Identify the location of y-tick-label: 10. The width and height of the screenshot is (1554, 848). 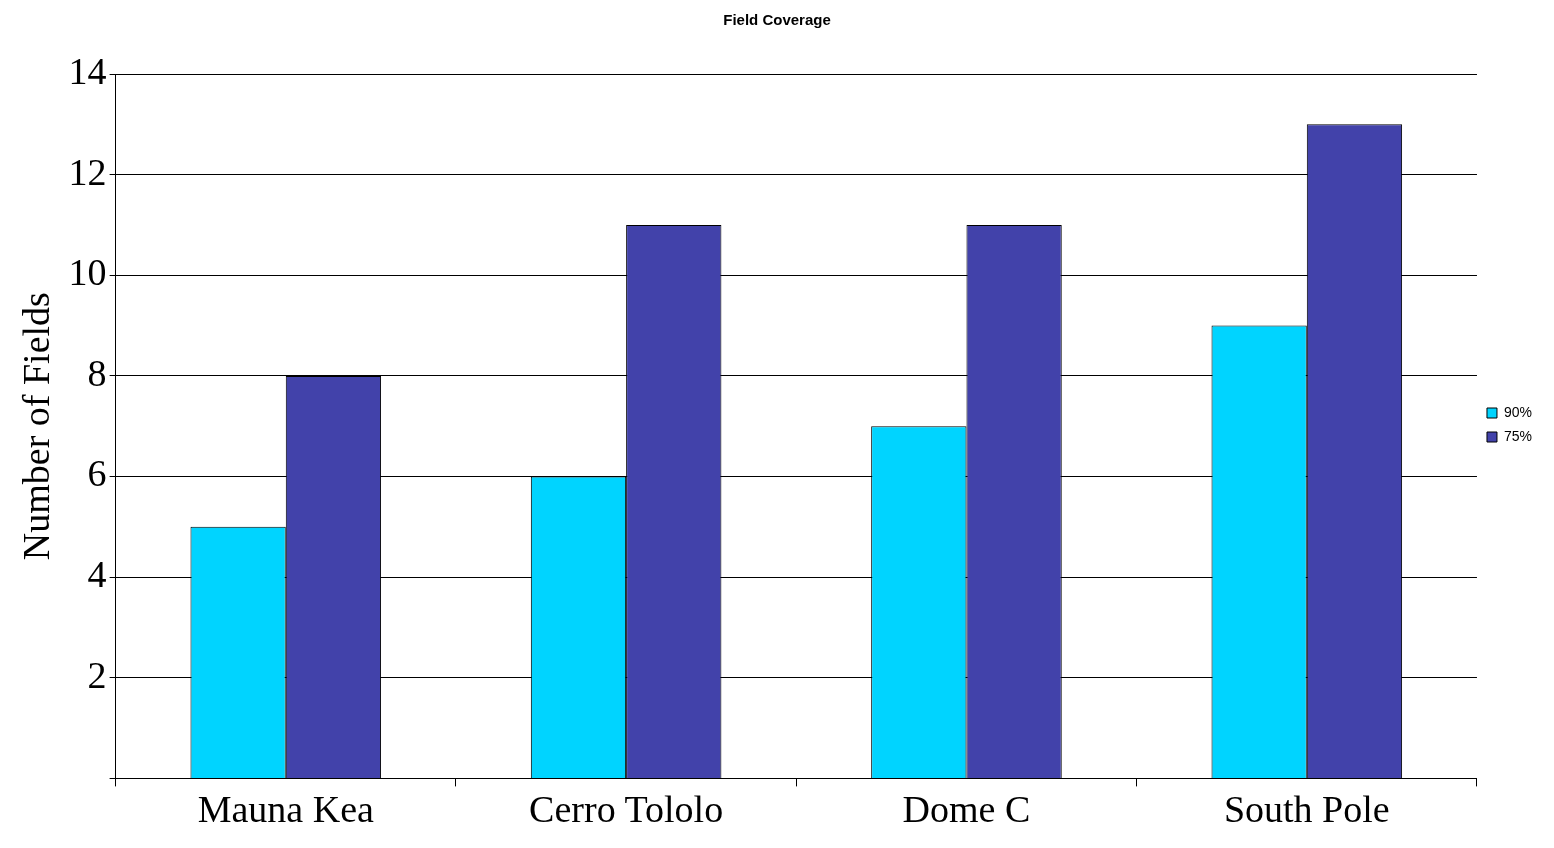
(87, 272).